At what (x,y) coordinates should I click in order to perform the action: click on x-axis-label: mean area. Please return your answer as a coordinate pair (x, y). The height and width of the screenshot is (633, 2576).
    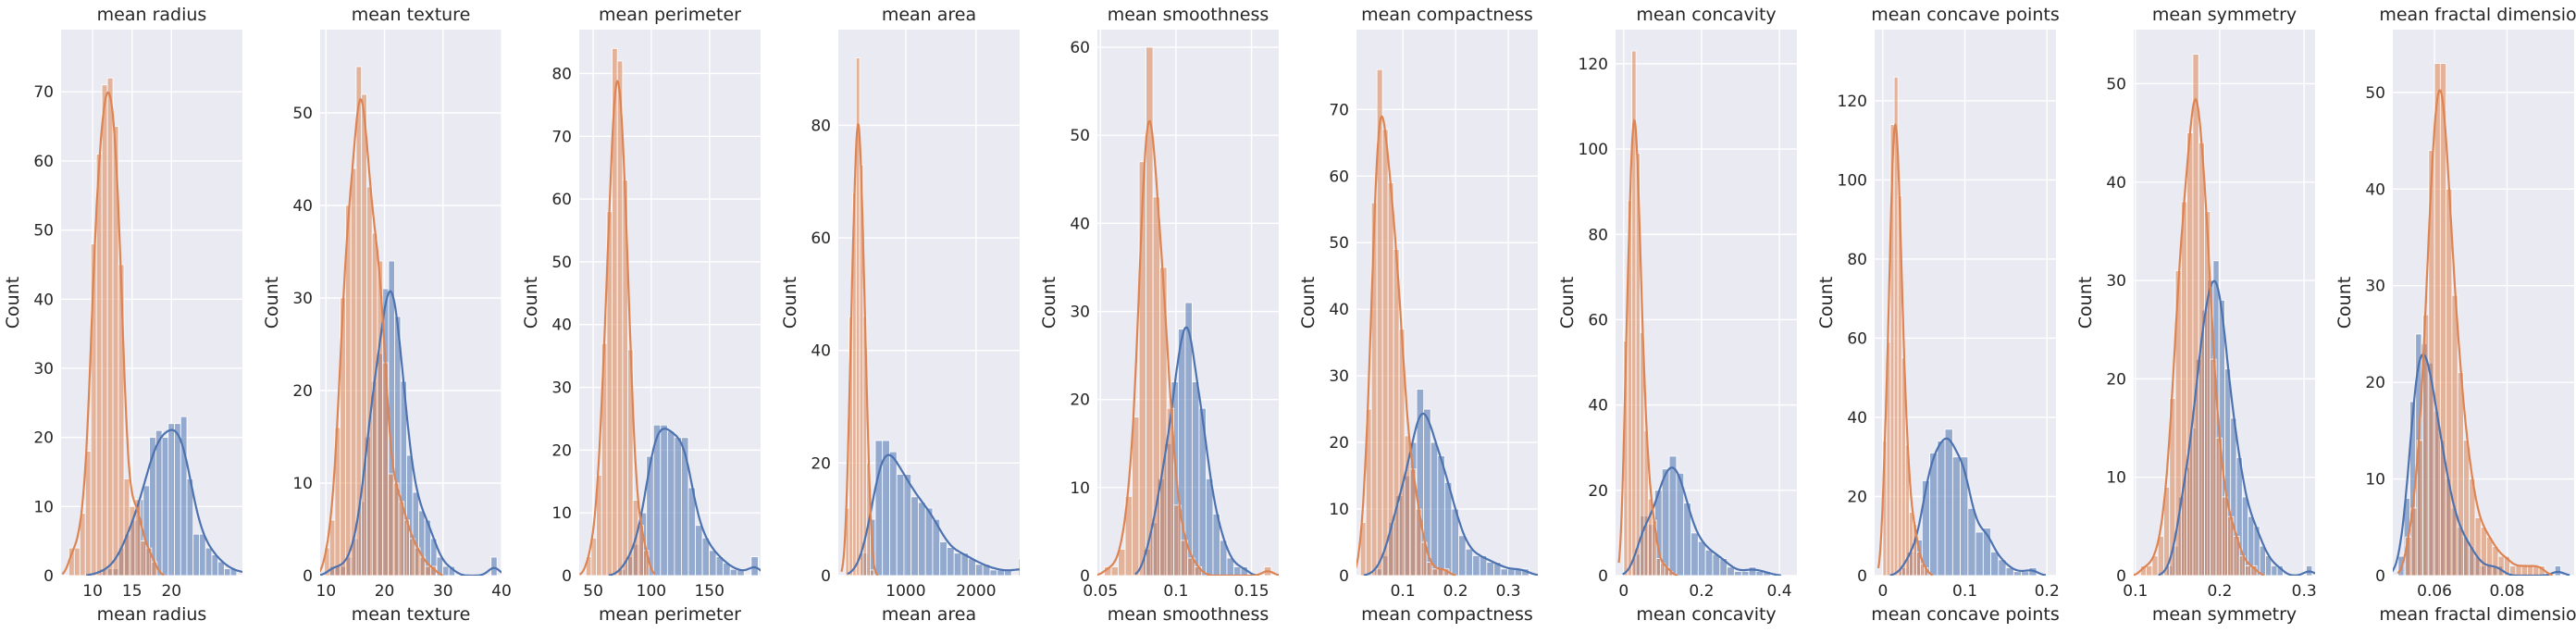
    Looking at the image, I should click on (929, 614).